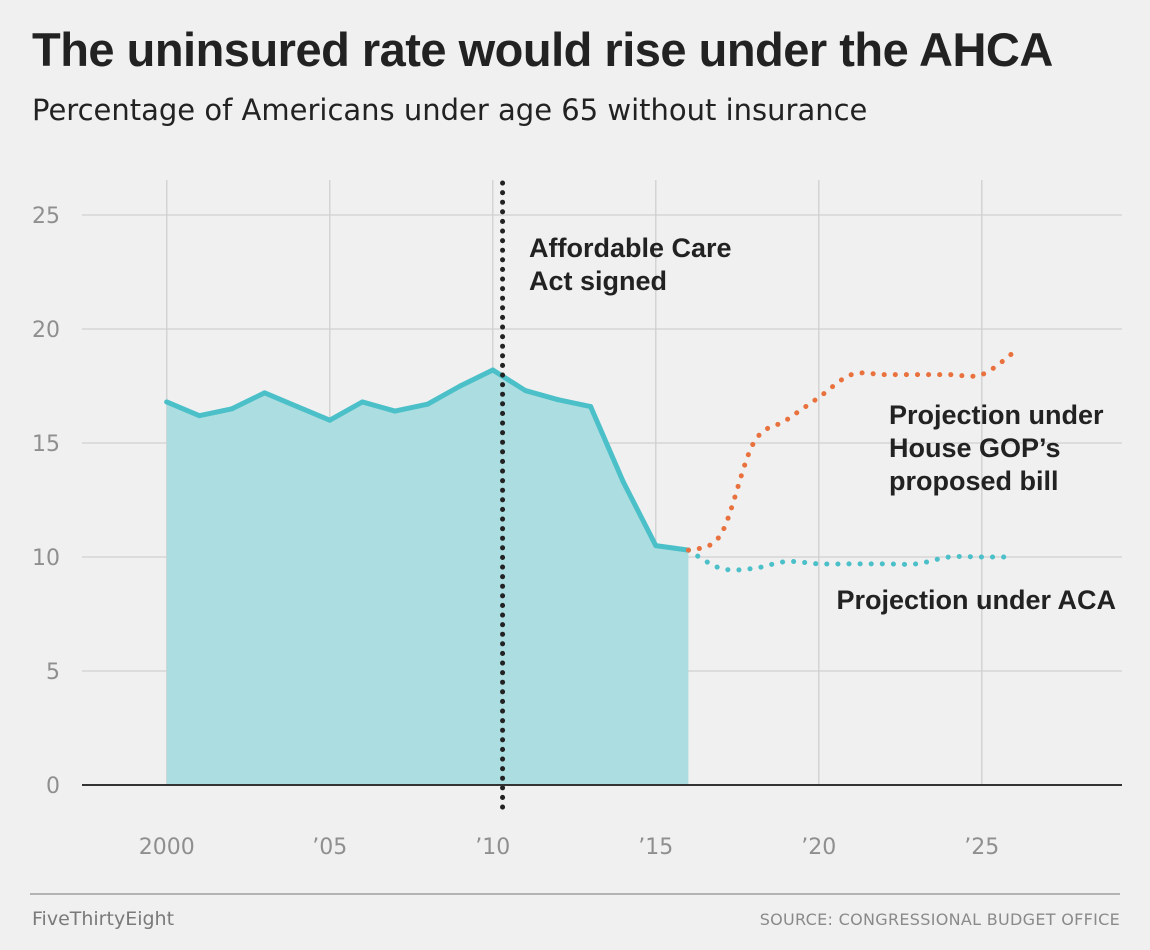 This screenshot has height=950, width=1150. I want to click on y-tick-label: 10, so click(46, 558).